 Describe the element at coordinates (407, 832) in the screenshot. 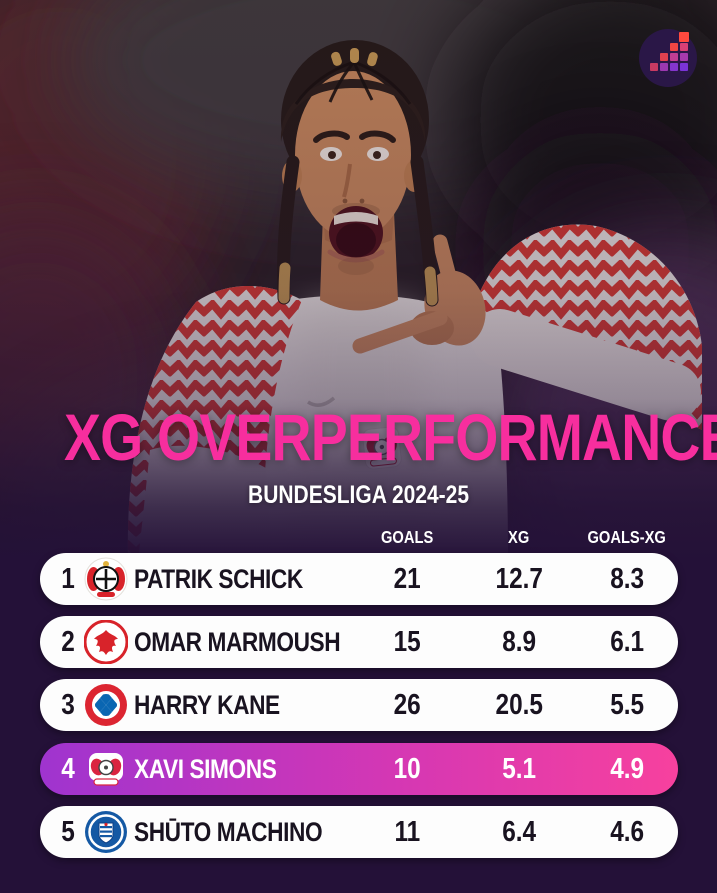

I see `goals-value: 11` at that location.